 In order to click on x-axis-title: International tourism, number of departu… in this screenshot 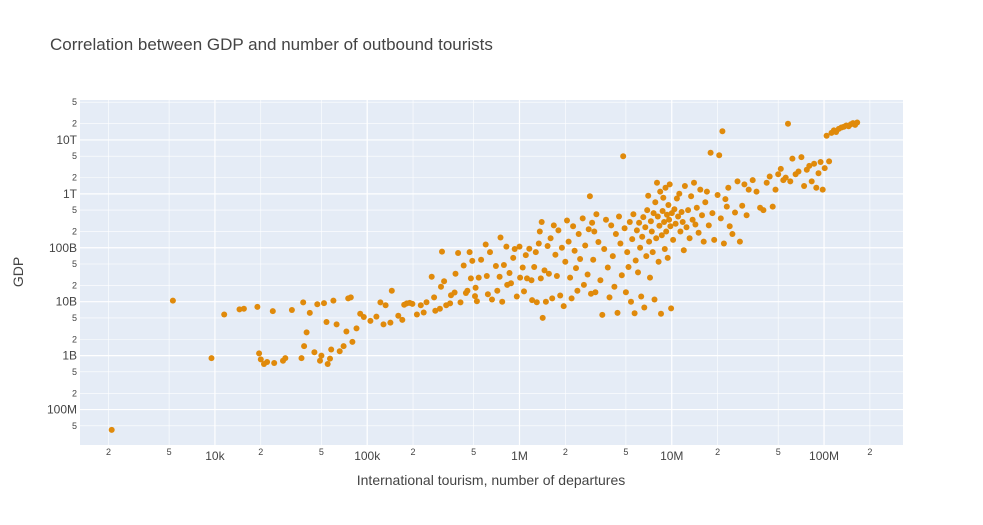, I will do `click(491, 480)`.